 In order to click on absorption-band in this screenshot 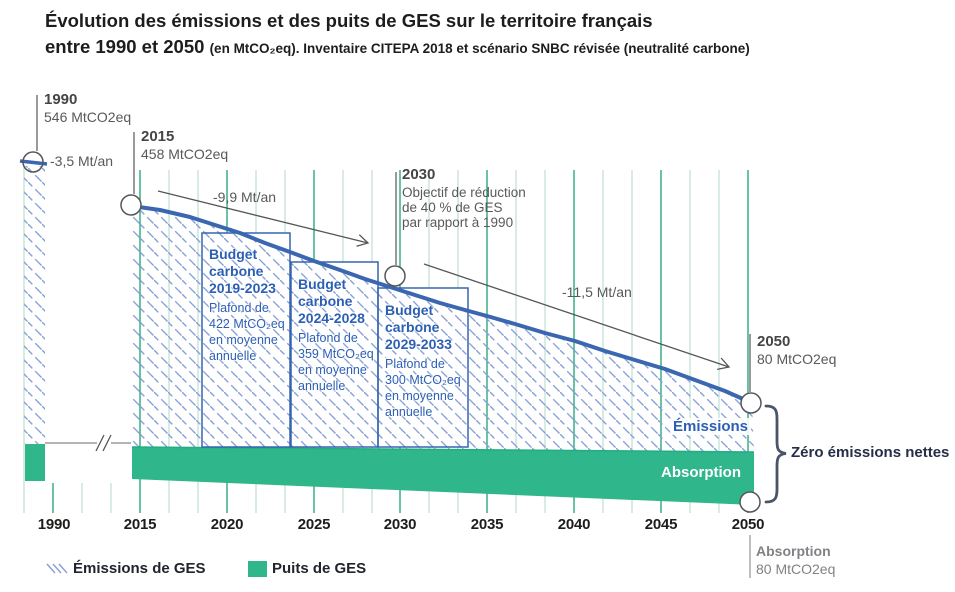, I will do `click(443, 476)`.